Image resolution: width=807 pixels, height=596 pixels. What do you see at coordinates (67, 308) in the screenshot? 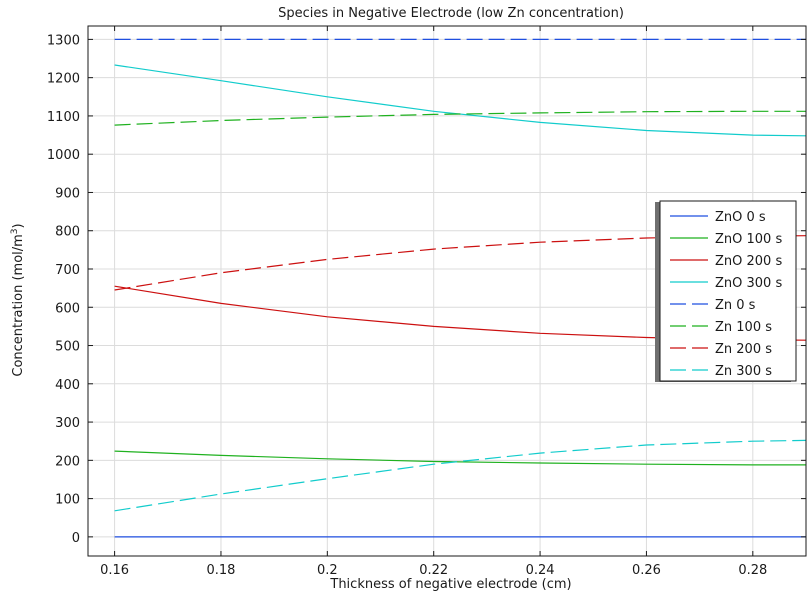
I see `y-tick-label: 600` at bounding box center [67, 308].